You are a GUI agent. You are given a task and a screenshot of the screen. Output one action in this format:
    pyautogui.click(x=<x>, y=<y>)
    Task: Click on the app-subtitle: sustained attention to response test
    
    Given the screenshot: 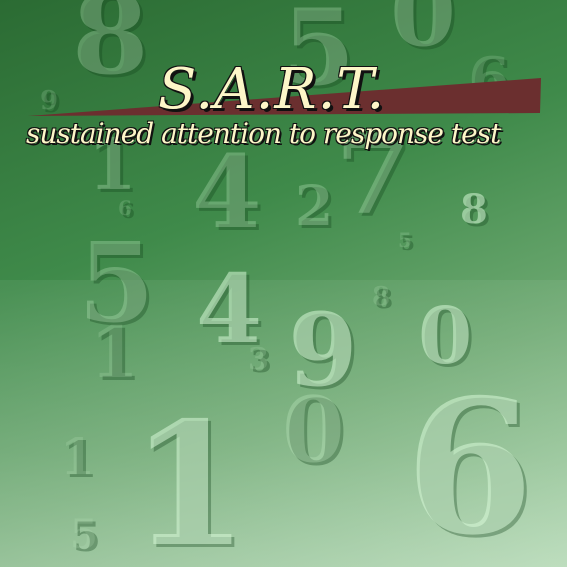 What is the action you would take?
    pyautogui.click(x=263, y=133)
    